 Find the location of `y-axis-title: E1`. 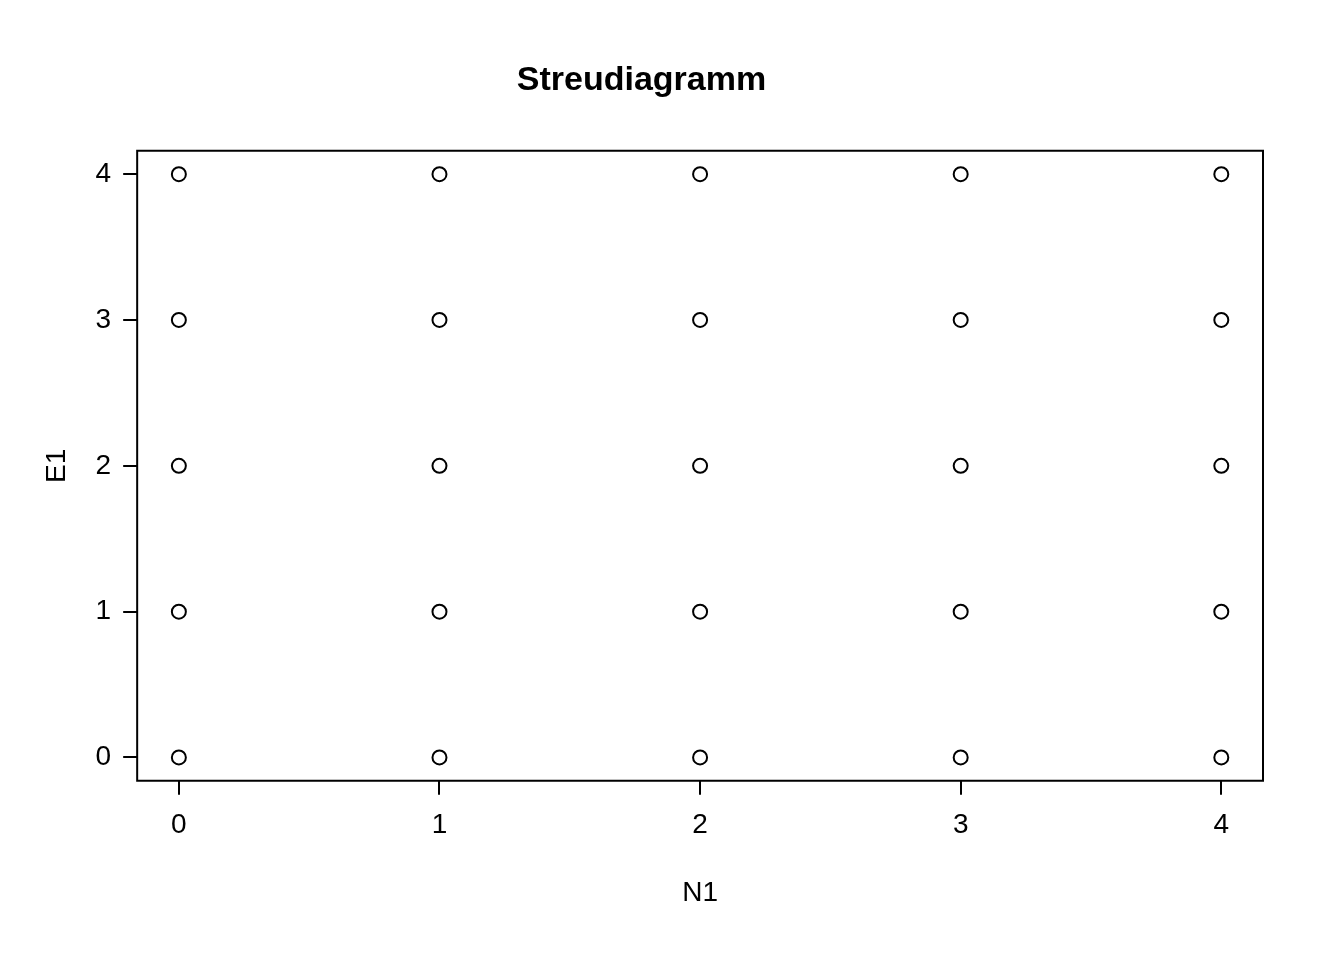

y-axis-title: E1 is located at coordinates (55, 465).